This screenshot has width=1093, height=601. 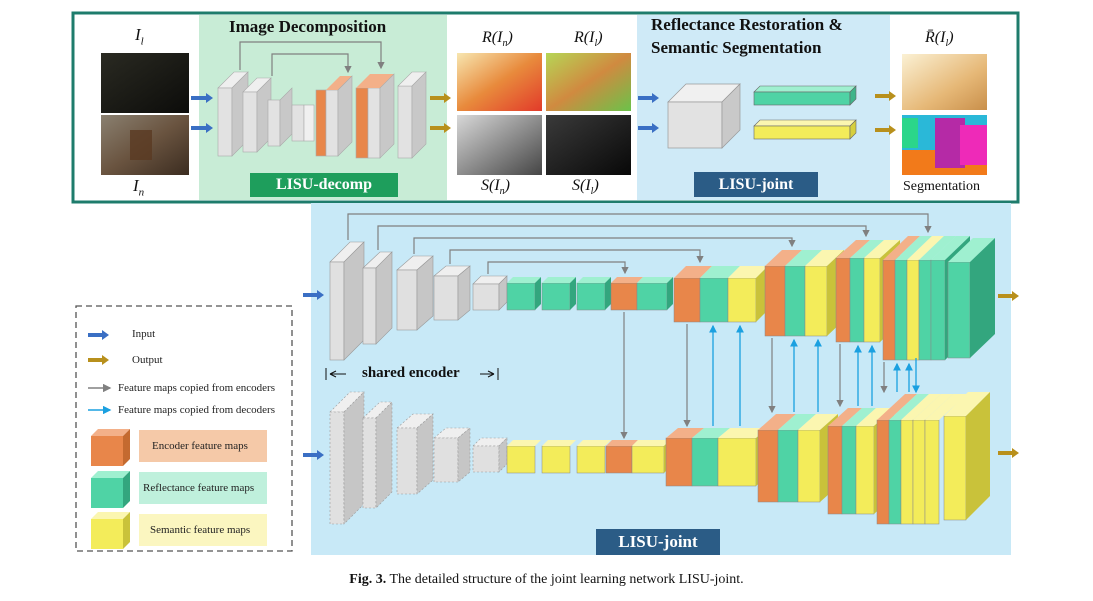 I want to click on shared-encoder-bracket, so click(x=412, y=374).